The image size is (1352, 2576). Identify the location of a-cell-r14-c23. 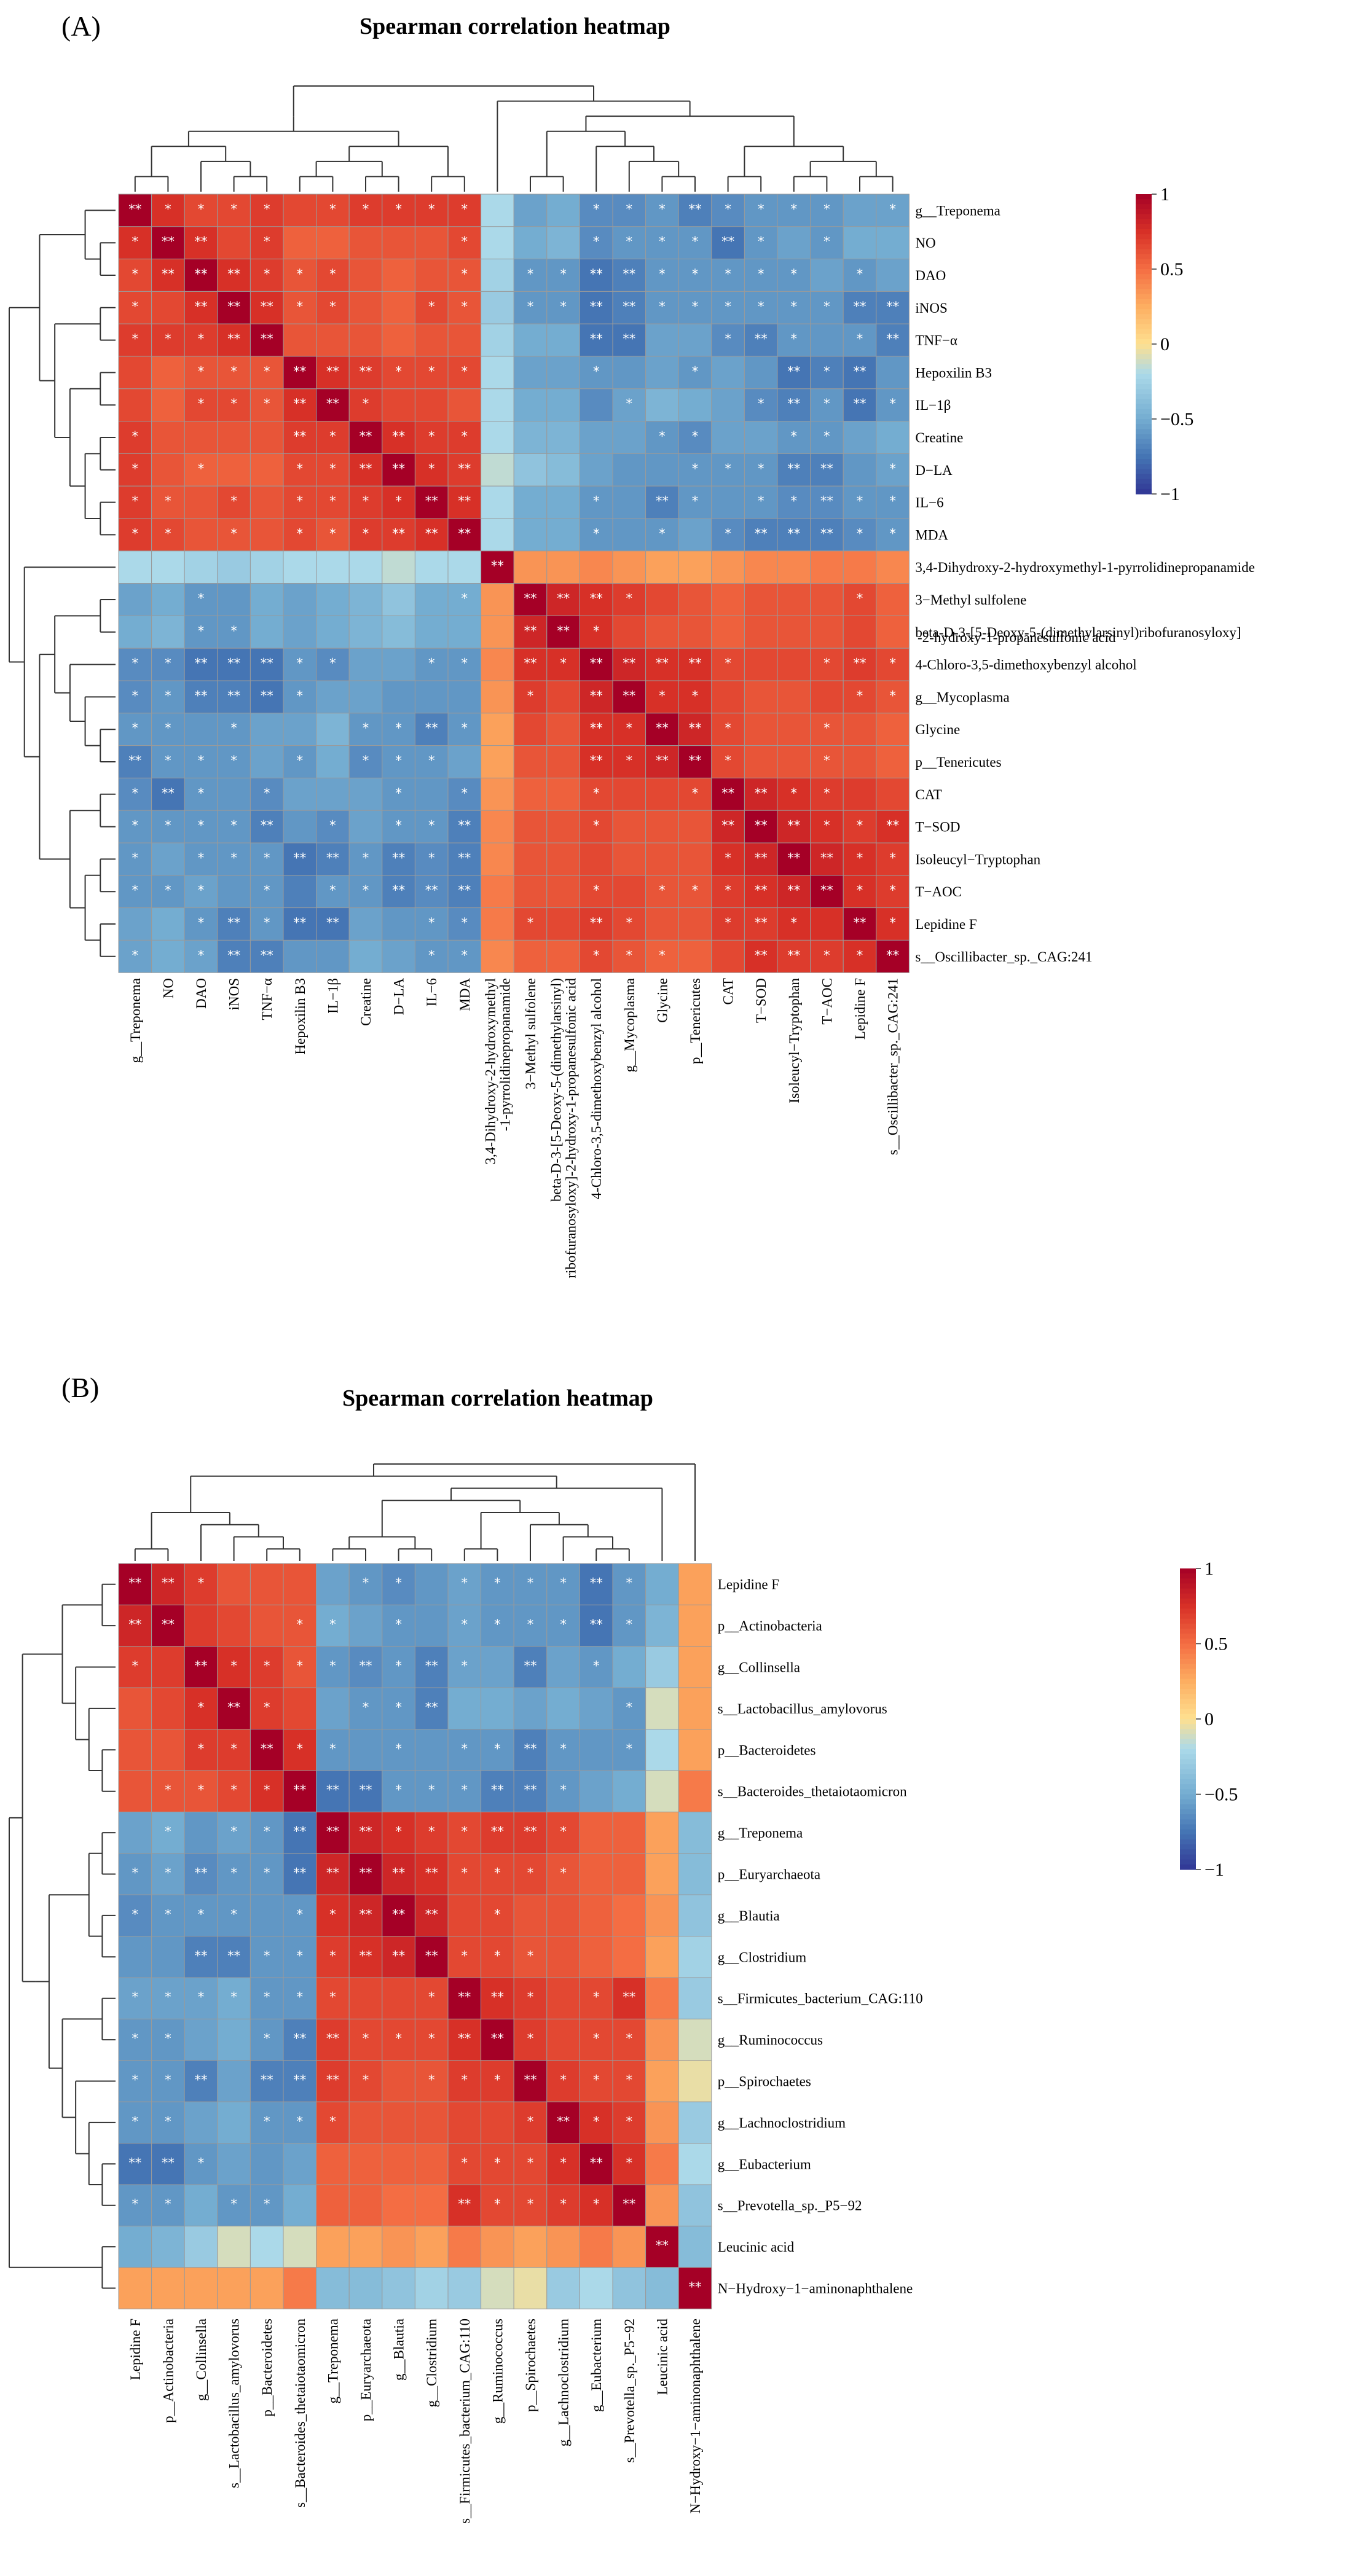
(893, 664).